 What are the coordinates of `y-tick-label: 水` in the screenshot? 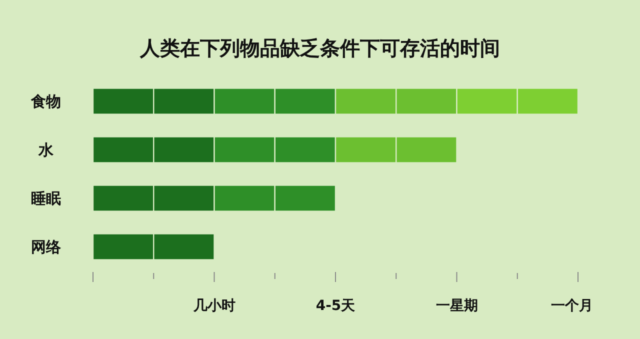 It's located at (46, 149).